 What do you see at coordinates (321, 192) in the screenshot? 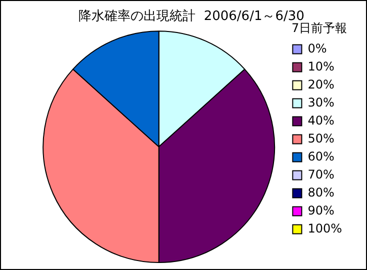
I see `legend-label: 80%` at bounding box center [321, 192].